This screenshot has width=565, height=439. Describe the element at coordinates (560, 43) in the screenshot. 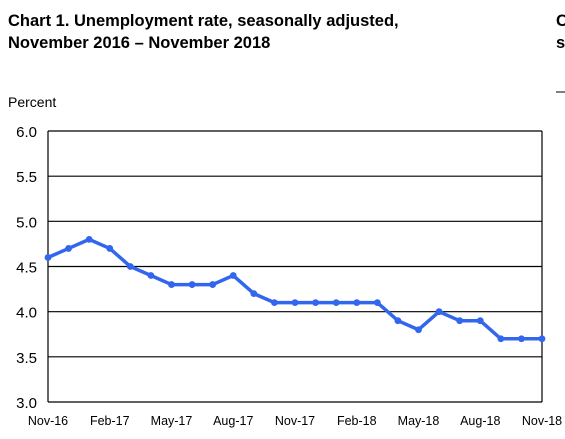

I see `clipped-text-2: s` at that location.